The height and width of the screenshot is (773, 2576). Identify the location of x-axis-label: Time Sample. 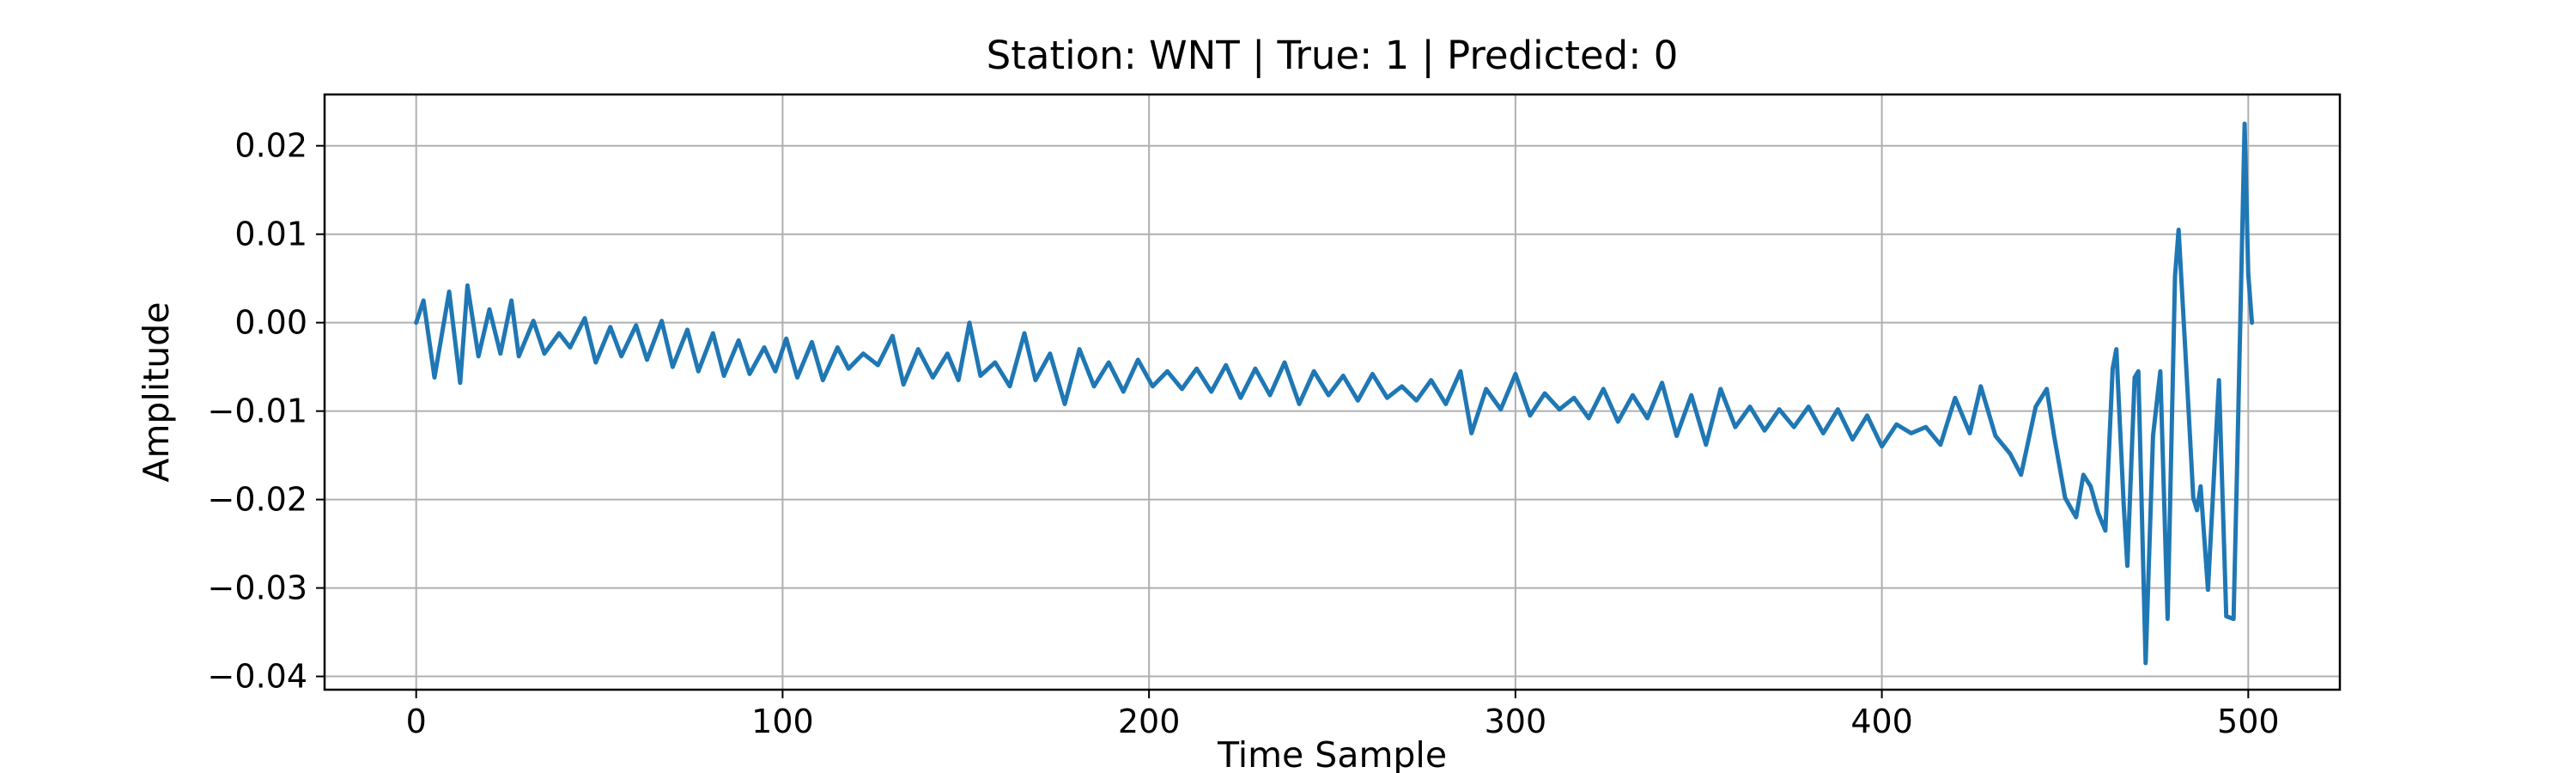
(1332, 753).